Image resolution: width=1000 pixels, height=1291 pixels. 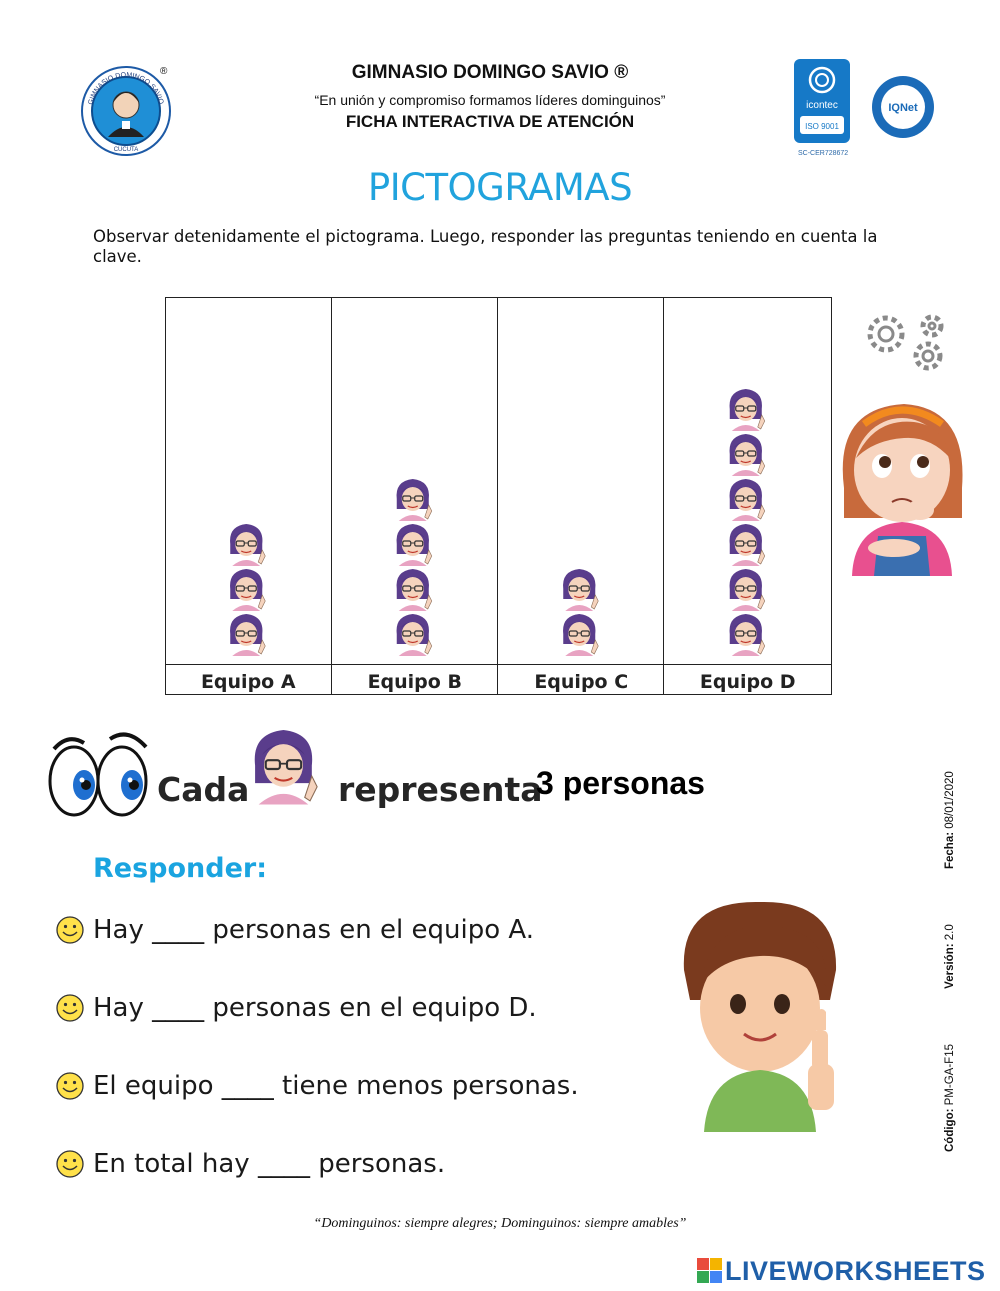 What do you see at coordinates (203, 789) in the screenshot?
I see `key-word-each: Cada` at bounding box center [203, 789].